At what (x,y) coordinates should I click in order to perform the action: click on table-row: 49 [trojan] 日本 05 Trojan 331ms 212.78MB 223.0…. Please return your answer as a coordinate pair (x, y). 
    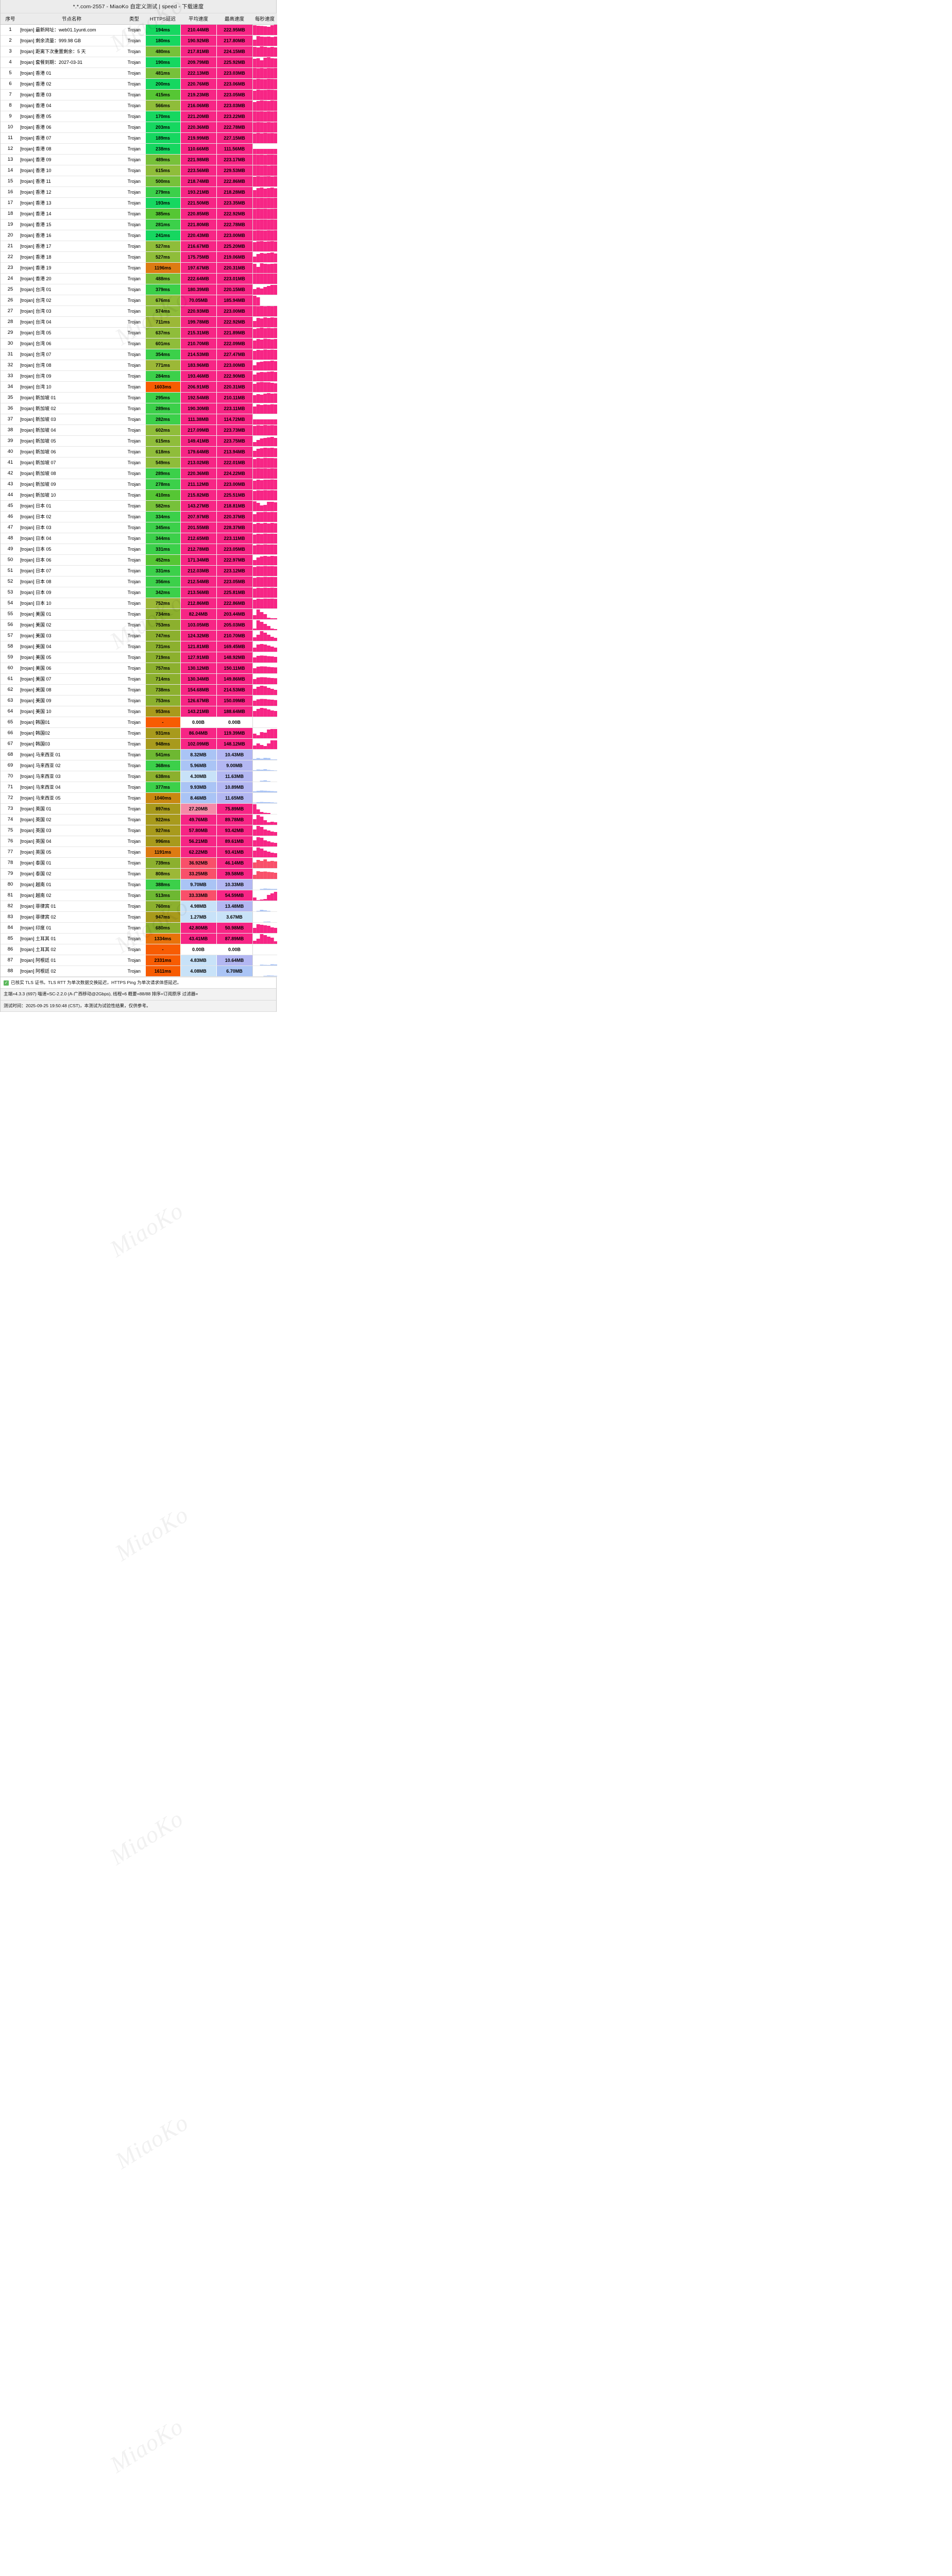
    Looking at the image, I should click on (139, 549).